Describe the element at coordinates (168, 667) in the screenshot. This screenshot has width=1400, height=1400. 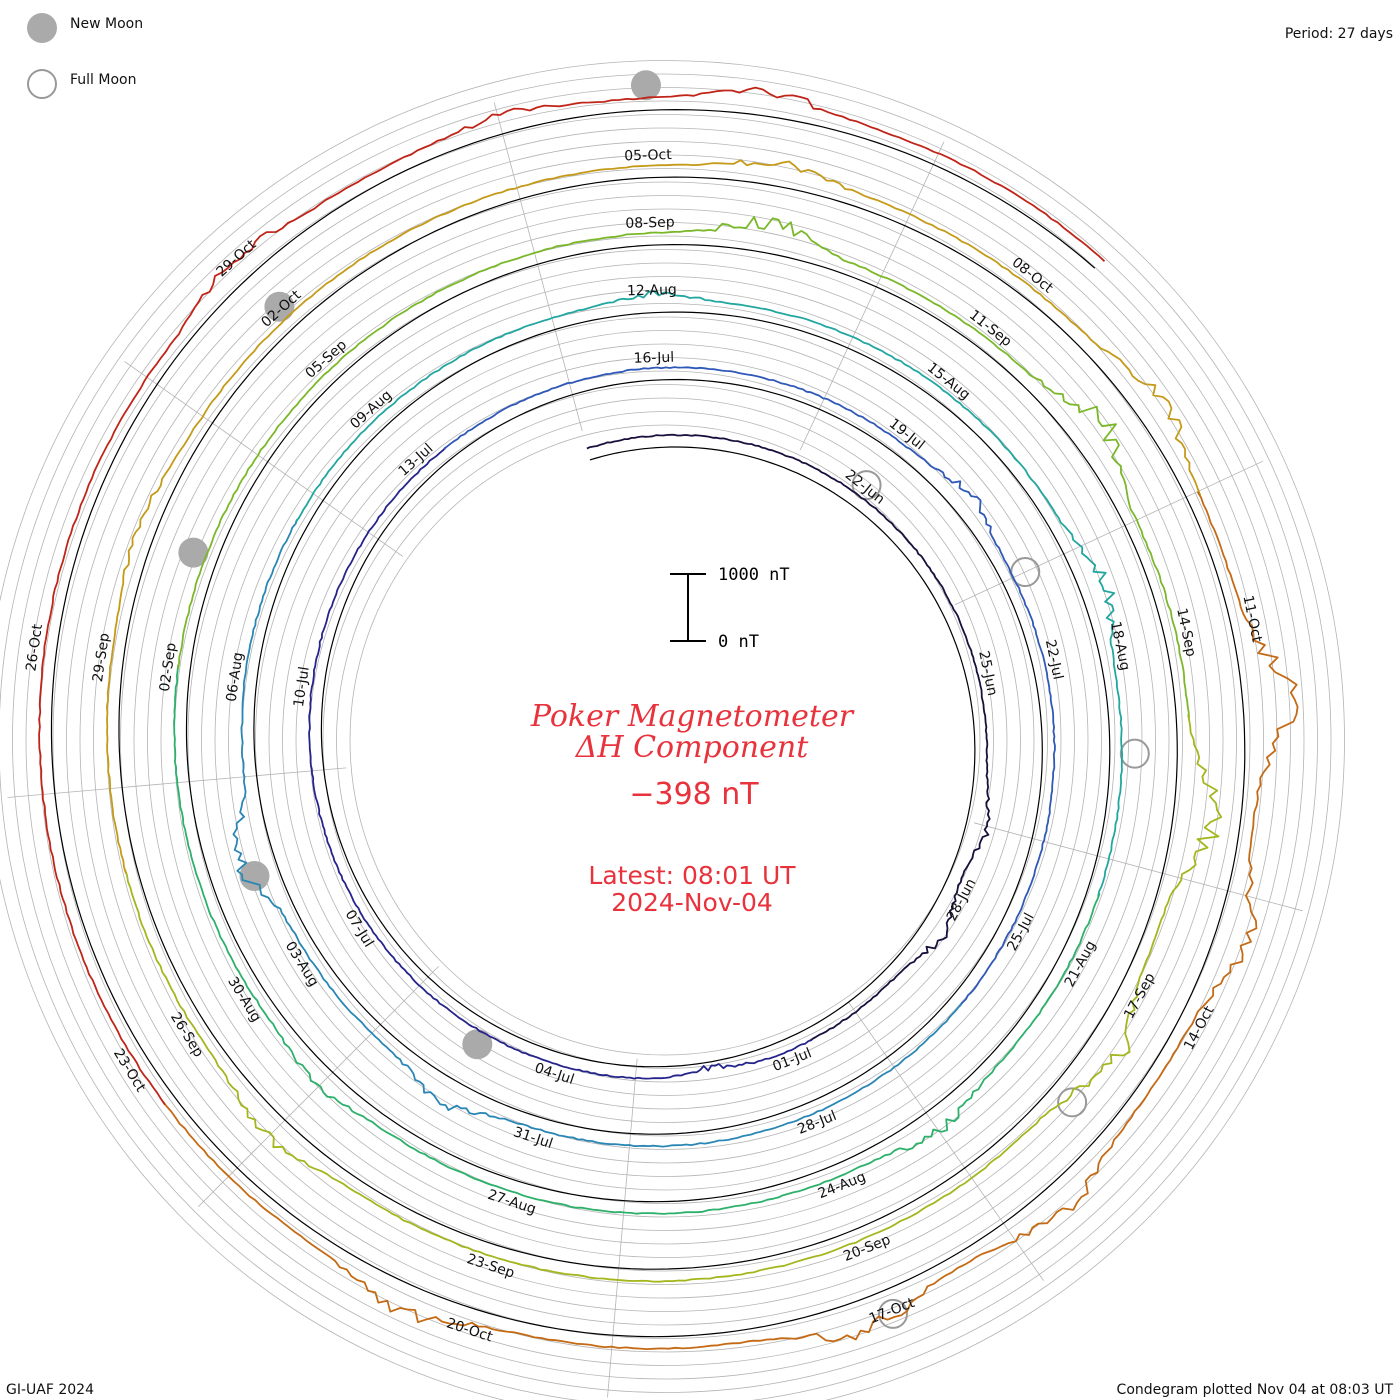
I see `date-label: 02-Sep` at that location.